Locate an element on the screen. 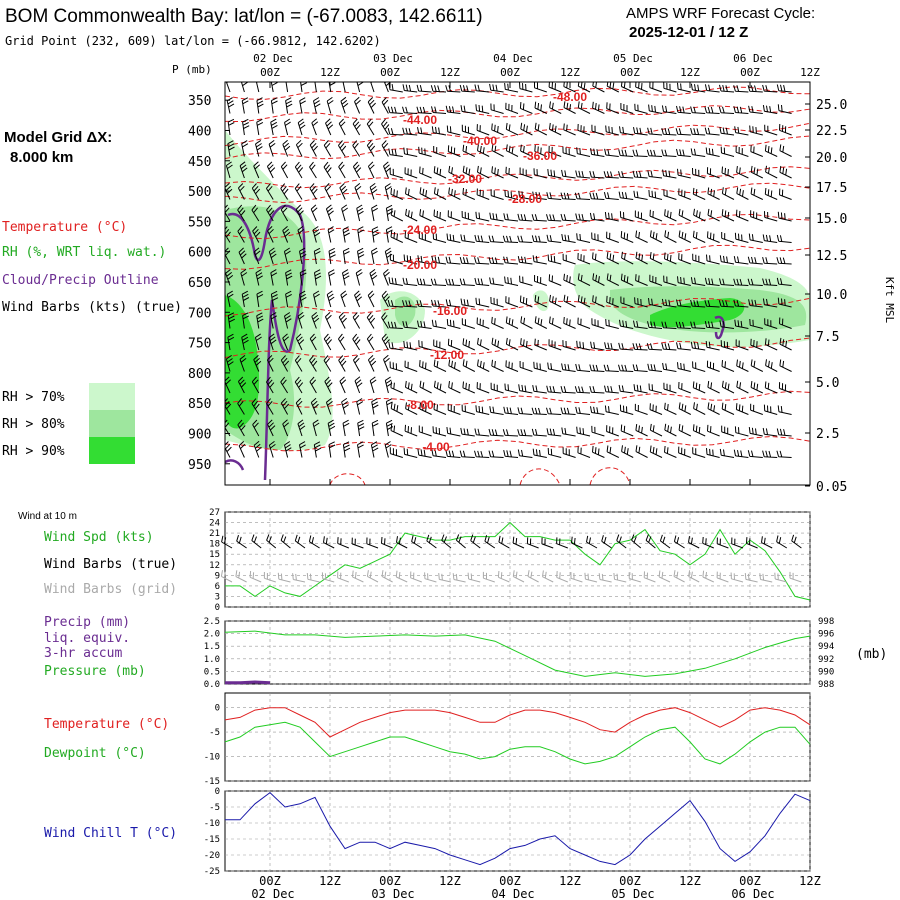 The image size is (900, 900). y-tick-label: 18 is located at coordinates (214, 545).